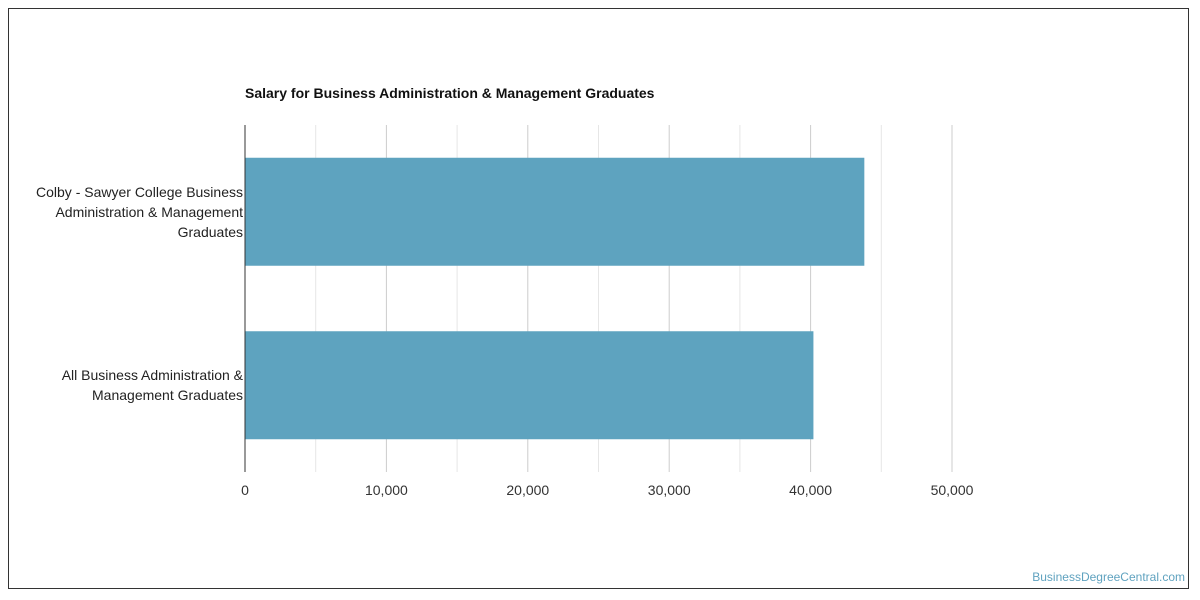  Describe the element at coordinates (167, 395) in the screenshot. I see `category-label-line: Management Graduates` at that location.